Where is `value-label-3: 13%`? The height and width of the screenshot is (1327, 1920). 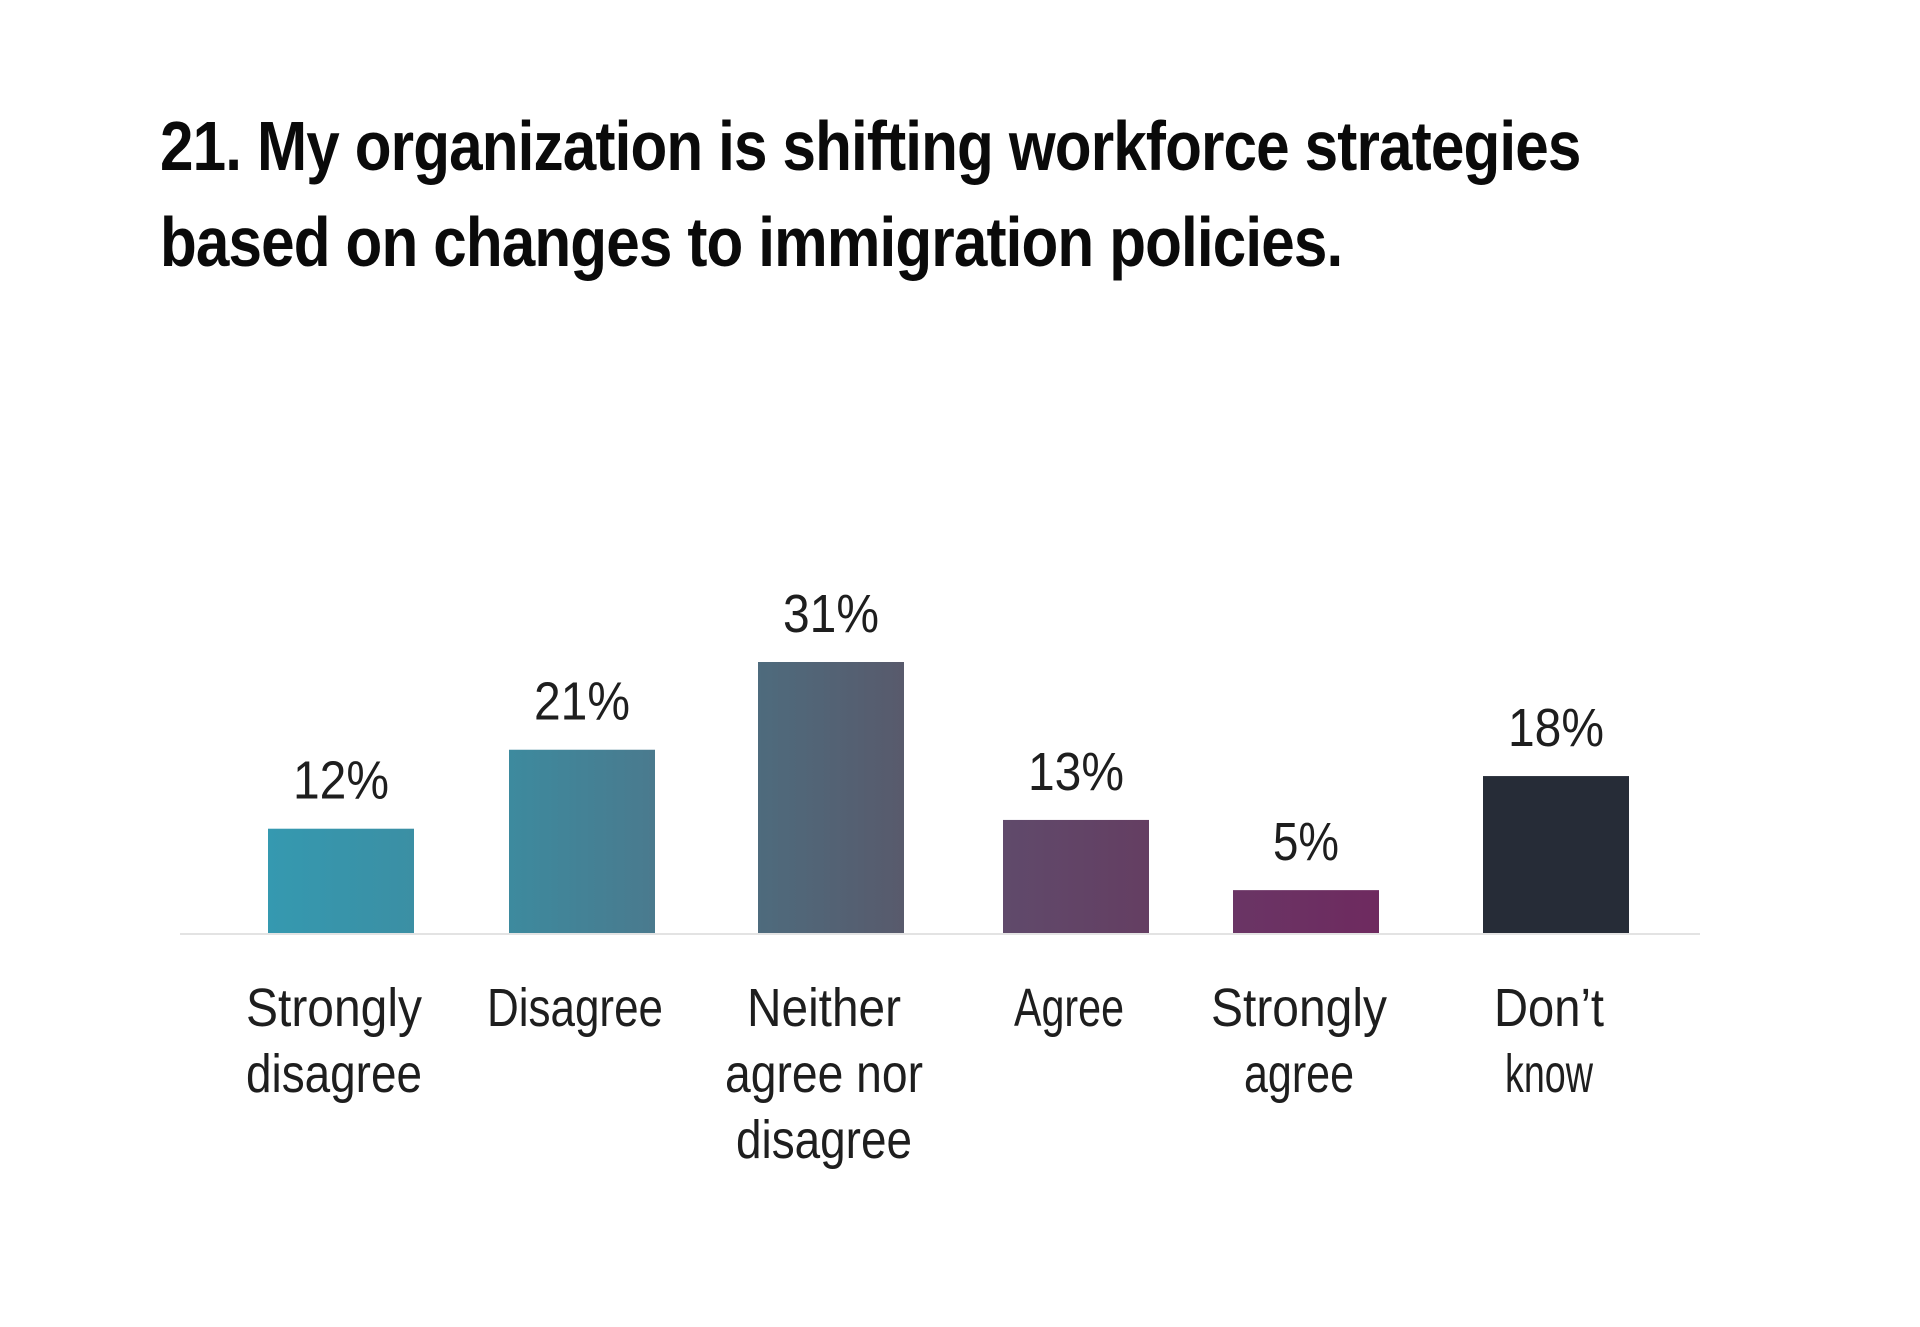
value-label-3: 13% is located at coordinates (1076, 772).